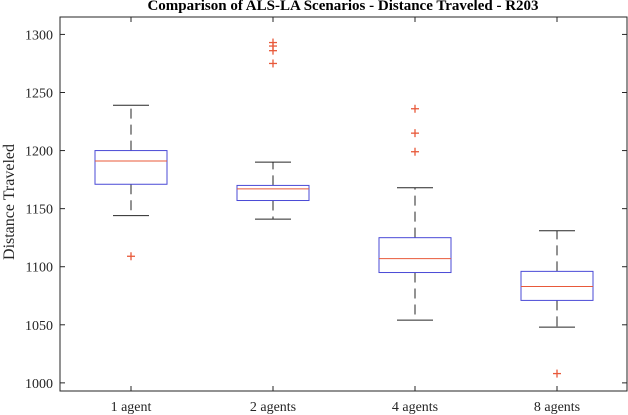 The image size is (628, 415). Describe the element at coordinates (9, 202) in the screenshot. I see `y-axis-title: Distance Traveled` at that location.